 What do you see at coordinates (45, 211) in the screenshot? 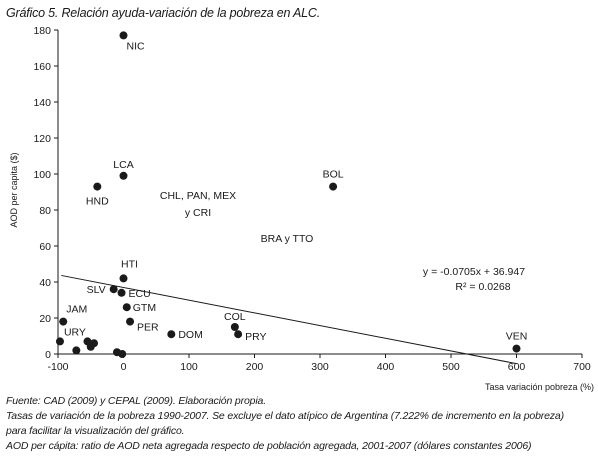
I see `y-tick-label: 80` at bounding box center [45, 211].